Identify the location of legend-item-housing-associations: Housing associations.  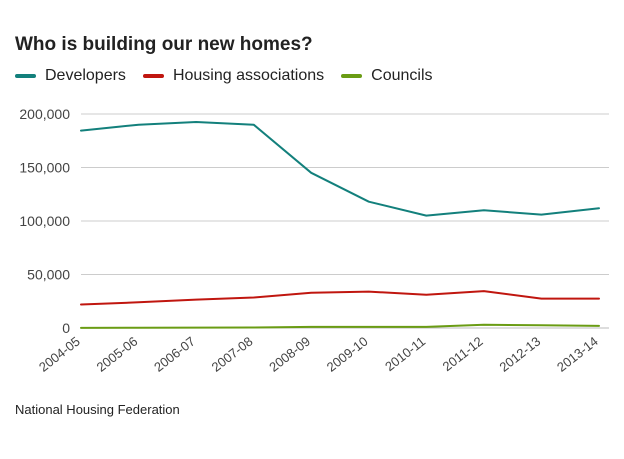
(233, 76).